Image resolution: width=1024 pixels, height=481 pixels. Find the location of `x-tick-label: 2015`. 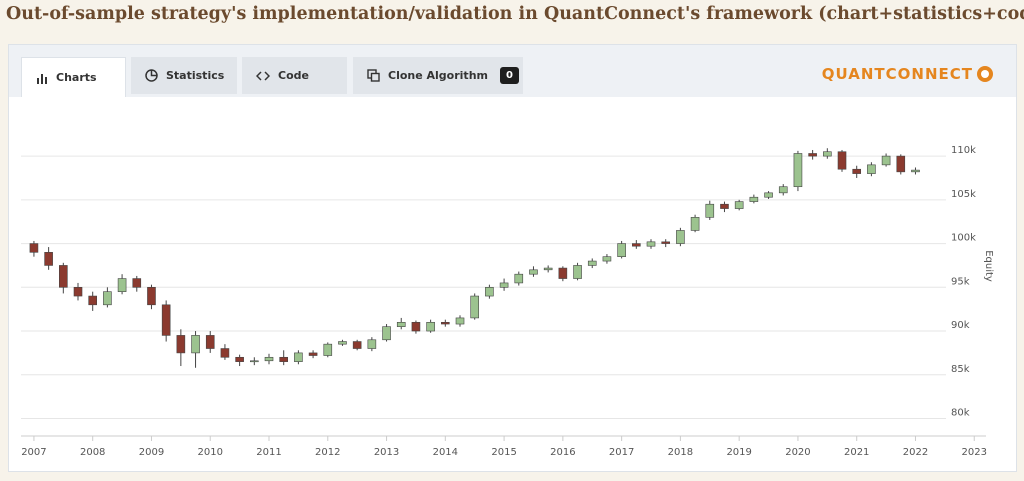

x-tick-label: 2015 is located at coordinates (503, 452).